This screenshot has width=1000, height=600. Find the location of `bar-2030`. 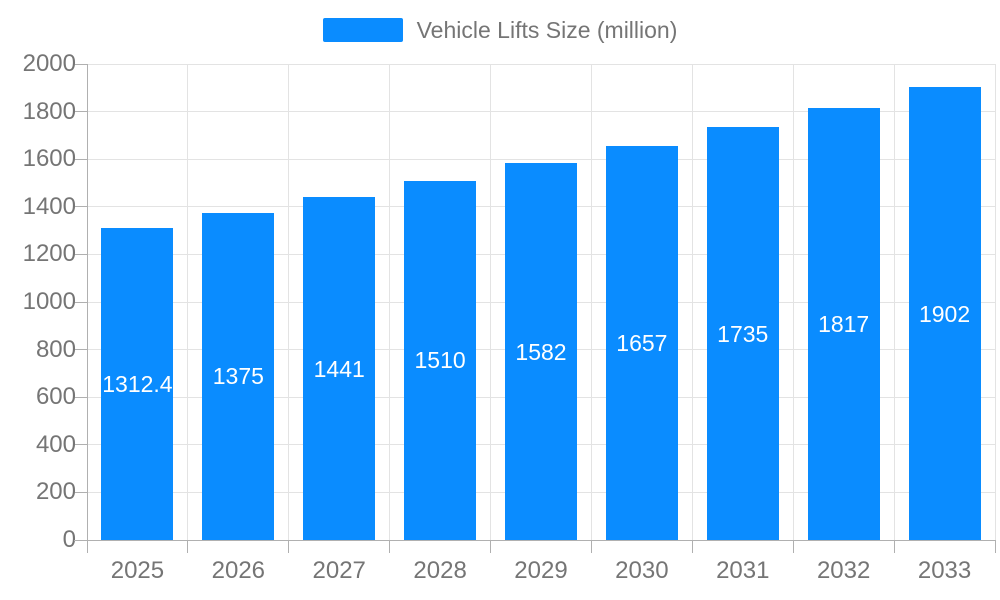

bar-2030 is located at coordinates (641, 342).